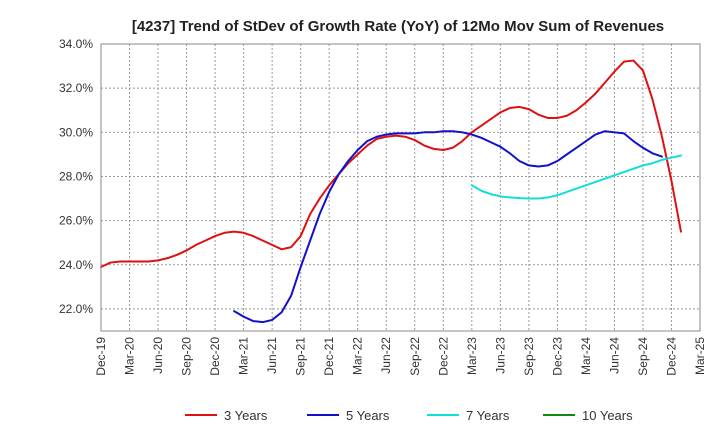 Image resolution: width=720 pixels, height=440 pixels. I want to click on x-tick-label: Mar-20, so click(130, 356).